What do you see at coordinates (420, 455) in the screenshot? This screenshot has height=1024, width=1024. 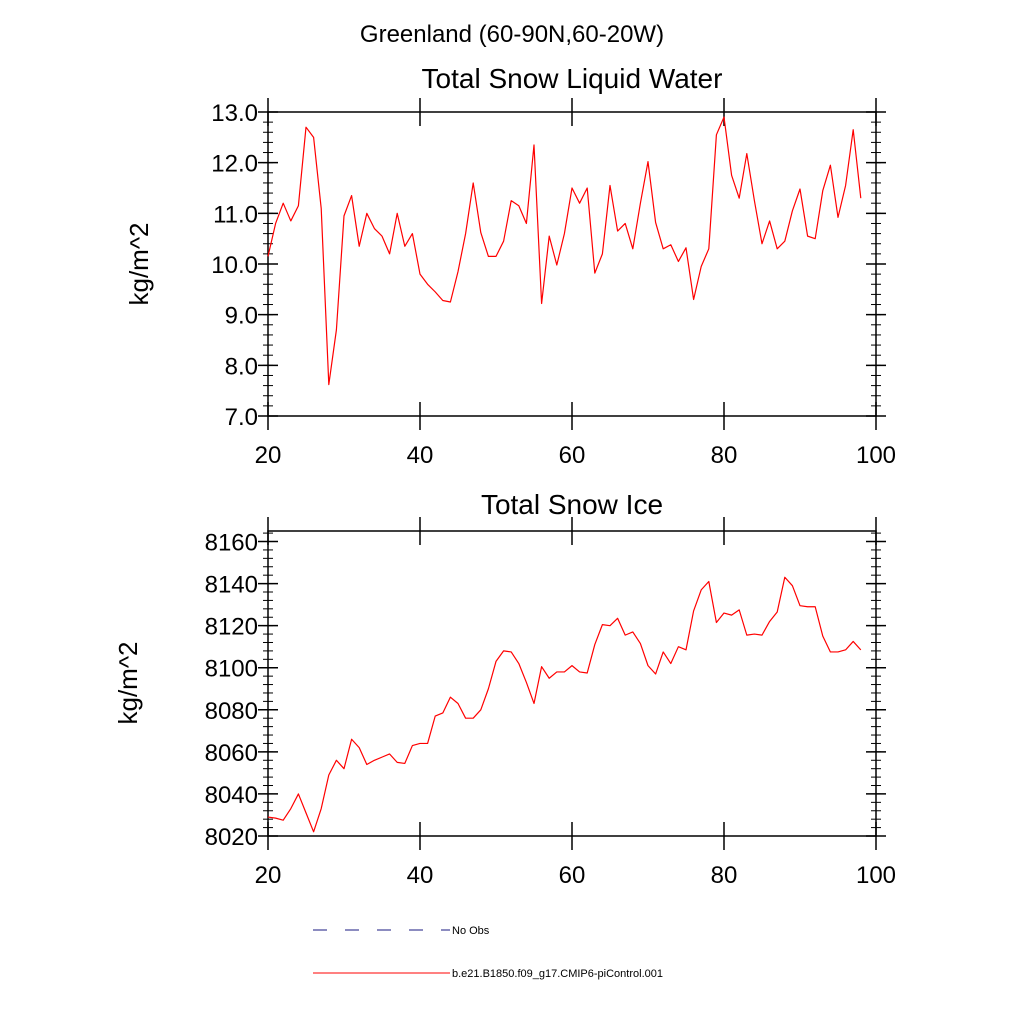 I see `panel1-xtick-label: 40` at bounding box center [420, 455].